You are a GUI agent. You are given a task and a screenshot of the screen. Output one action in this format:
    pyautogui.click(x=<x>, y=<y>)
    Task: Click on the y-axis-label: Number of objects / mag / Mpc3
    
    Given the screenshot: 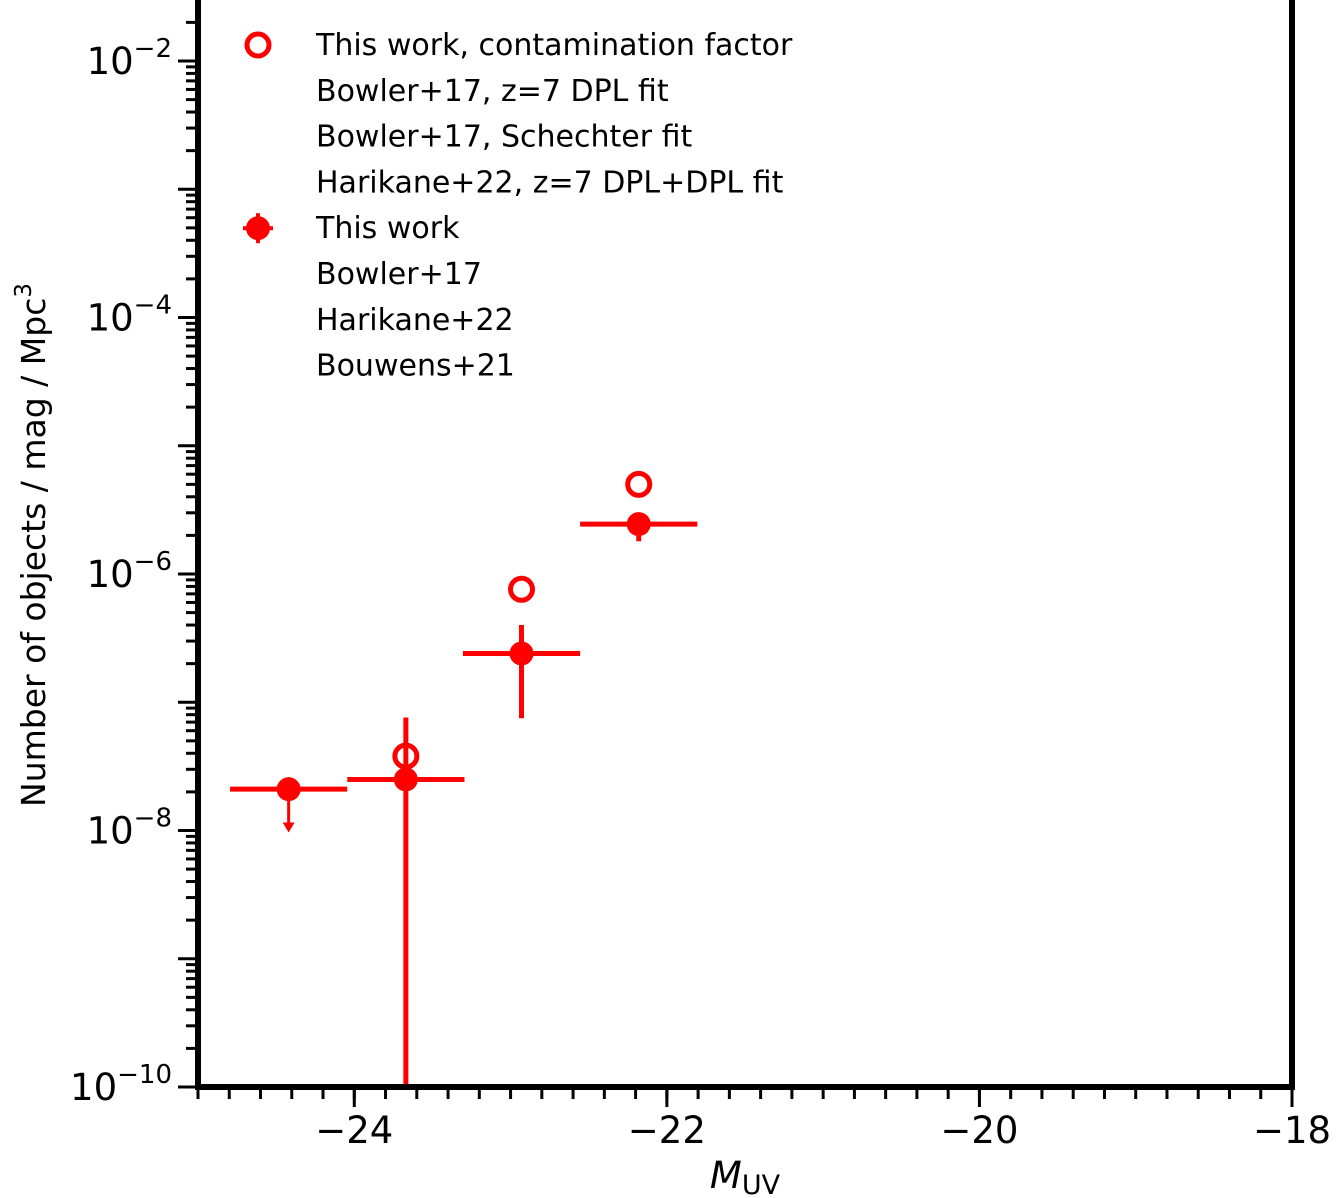 What is the action you would take?
    pyautogui.click(x=32, y=545)
    